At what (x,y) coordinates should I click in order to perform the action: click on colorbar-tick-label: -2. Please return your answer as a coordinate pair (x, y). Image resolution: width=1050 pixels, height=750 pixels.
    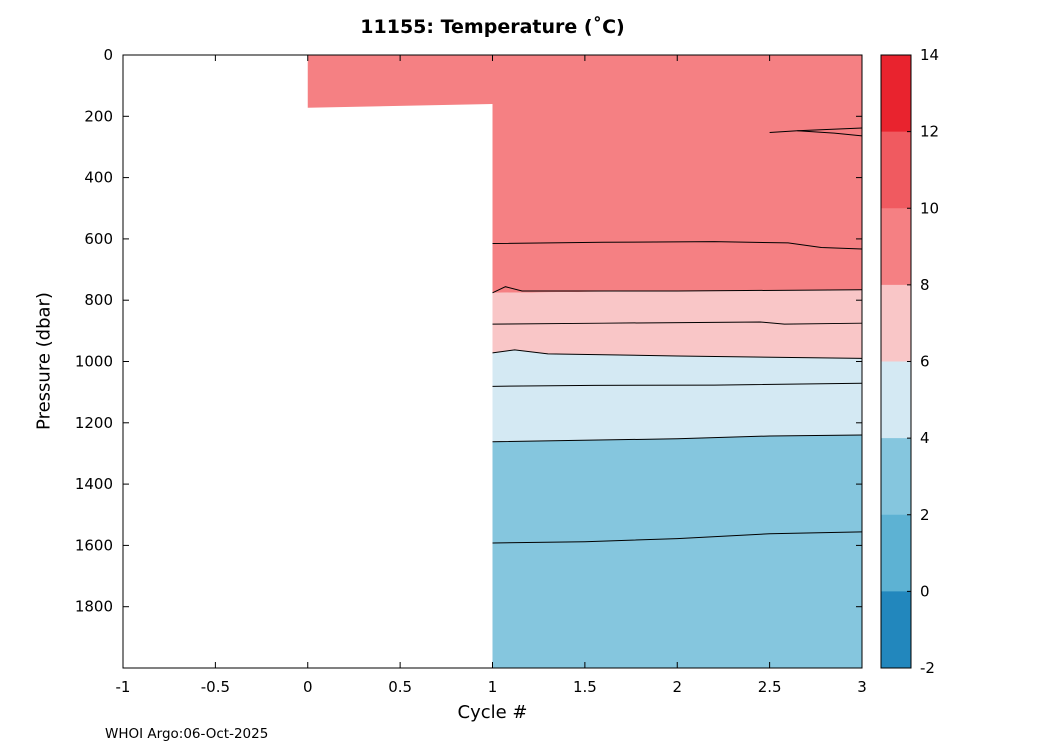
    Looking at the image, I should click on (927, 668).